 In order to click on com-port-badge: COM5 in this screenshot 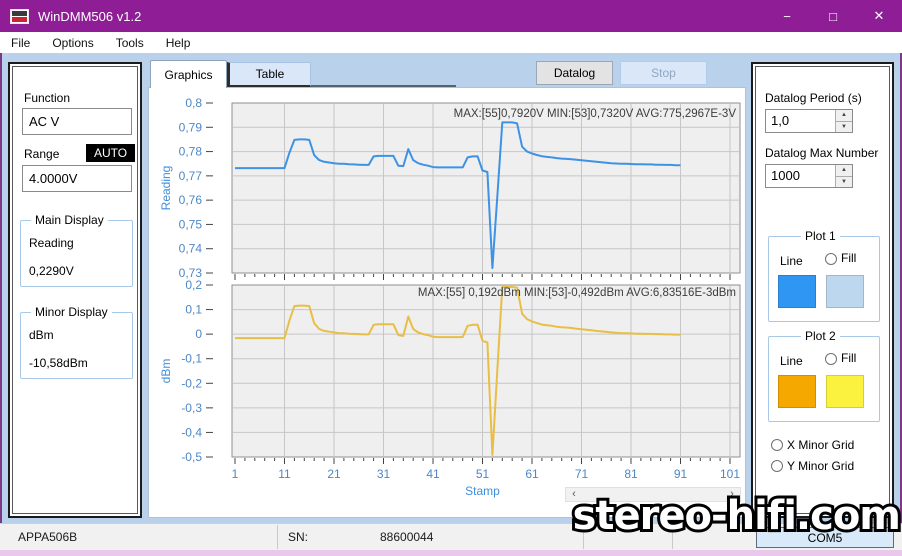, I will do `click(825, 537)`.